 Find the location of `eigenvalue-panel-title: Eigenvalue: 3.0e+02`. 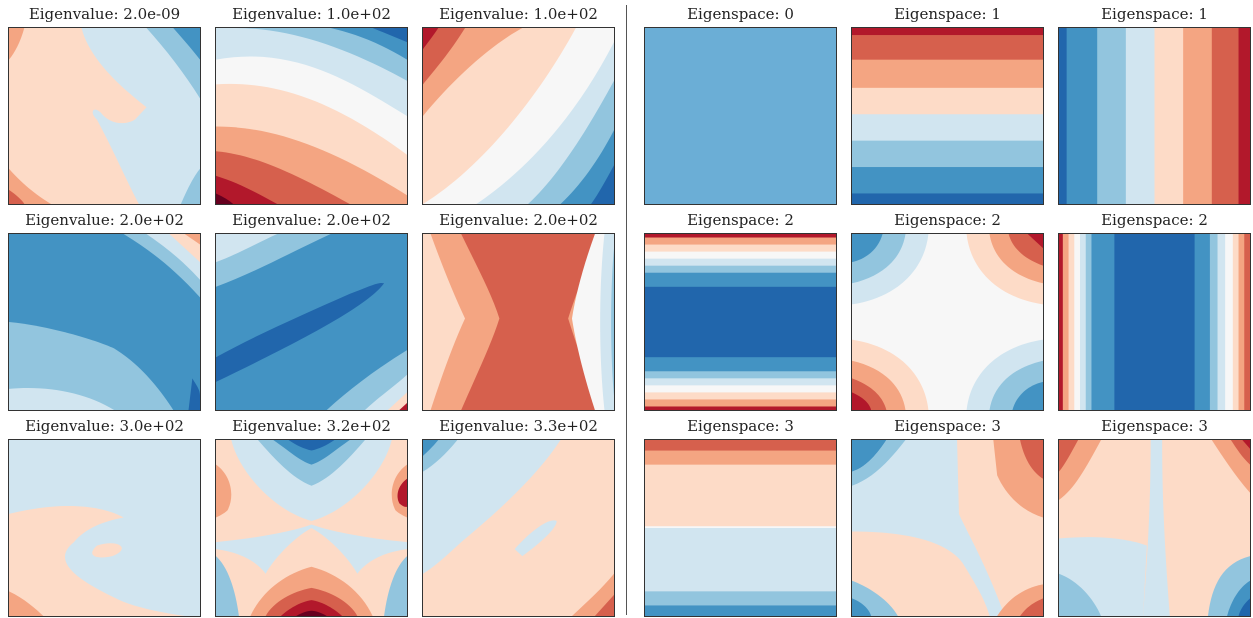

eigenvalue-panel-title: Eigenvalue: 3.0e+02 is located at coordinates (104, 426).